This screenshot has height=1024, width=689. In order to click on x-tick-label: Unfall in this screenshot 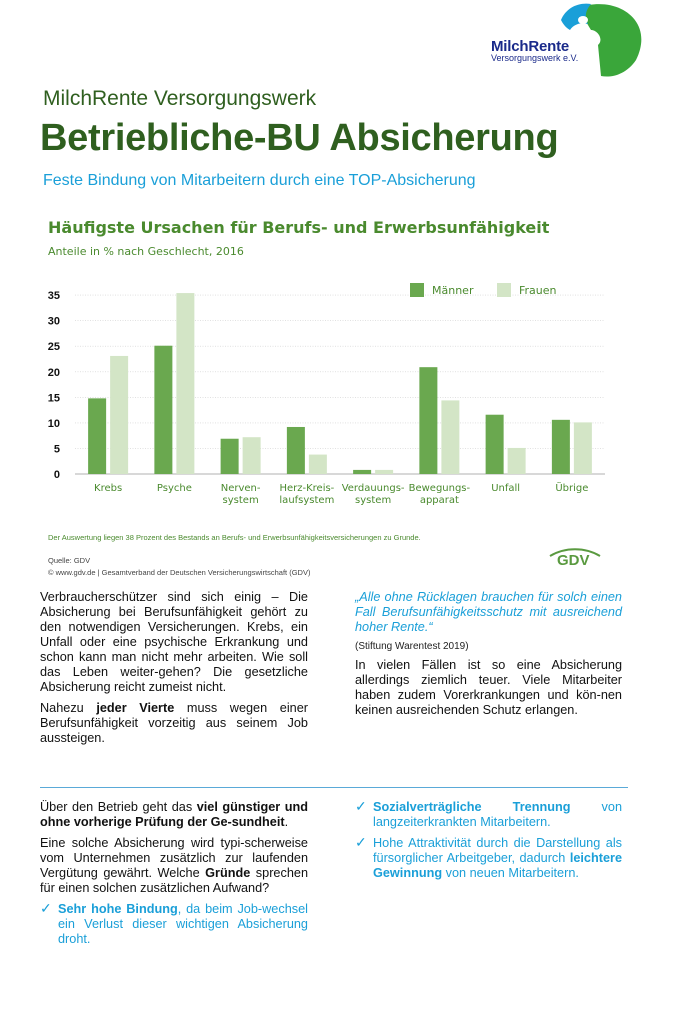, I will do `click(505, 488)`.